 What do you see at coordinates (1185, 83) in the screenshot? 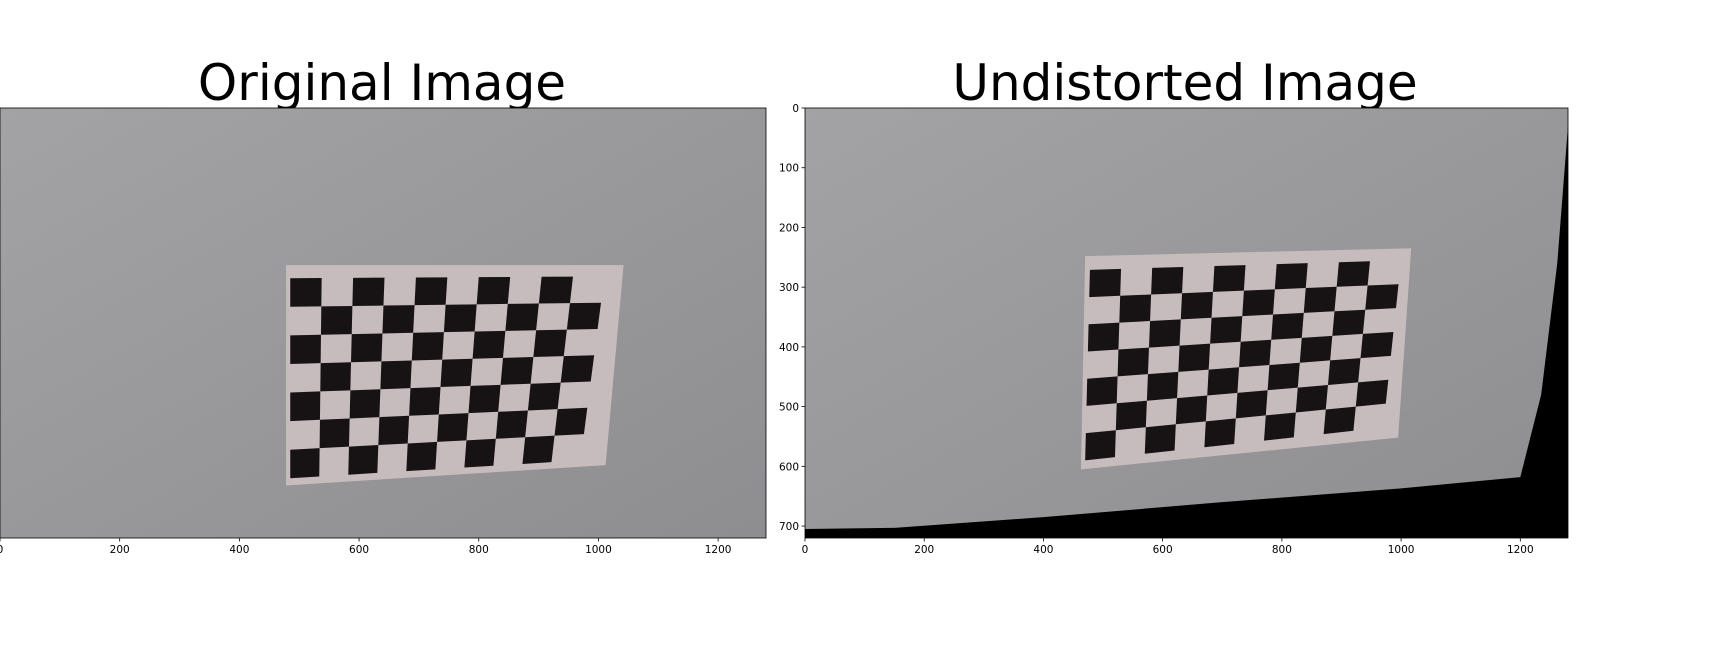
I see `undistorted-image-title: Undistorted Image` at bounding box center [1185, 83].